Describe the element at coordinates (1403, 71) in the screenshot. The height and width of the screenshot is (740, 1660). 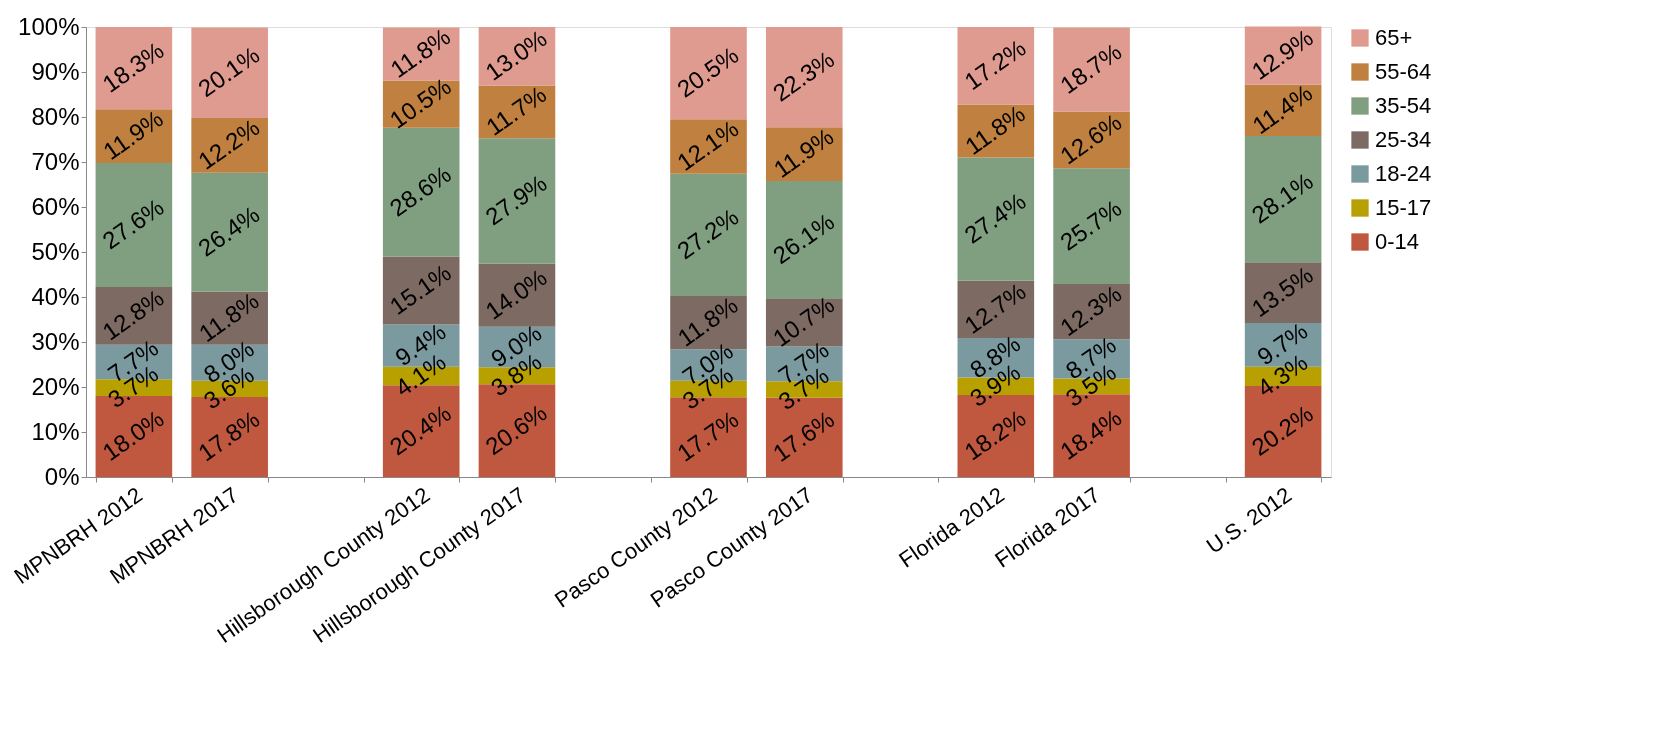
I see `legend-label: 55-64` at that location.